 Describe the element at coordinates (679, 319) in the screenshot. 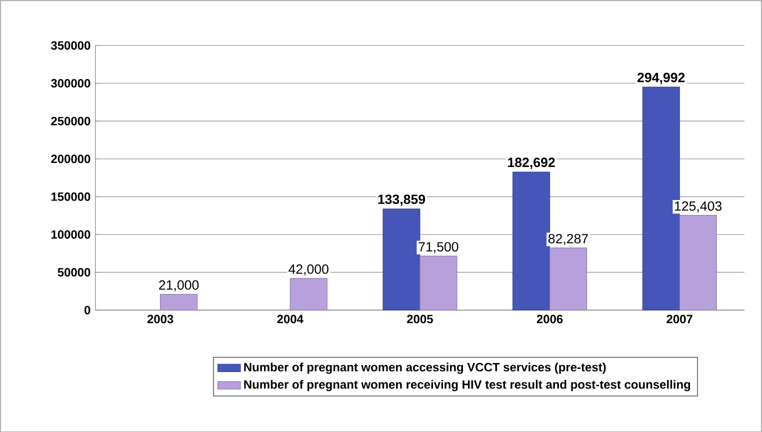

I see `x-tick-label: 2007` at that location.